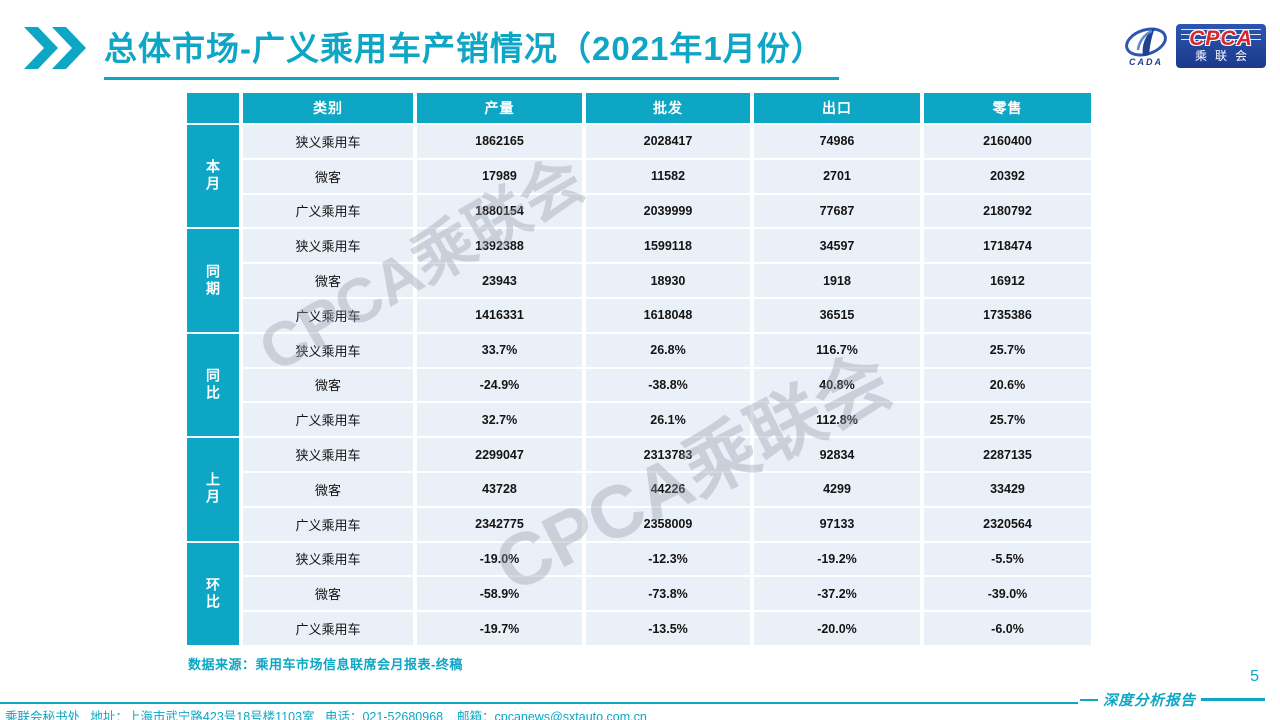 The height and width of the screenshot is (720, 1280). Describe the element at coordinates (668, 350) in the screenshot. I see `value-cell: 26.8%` at that location.